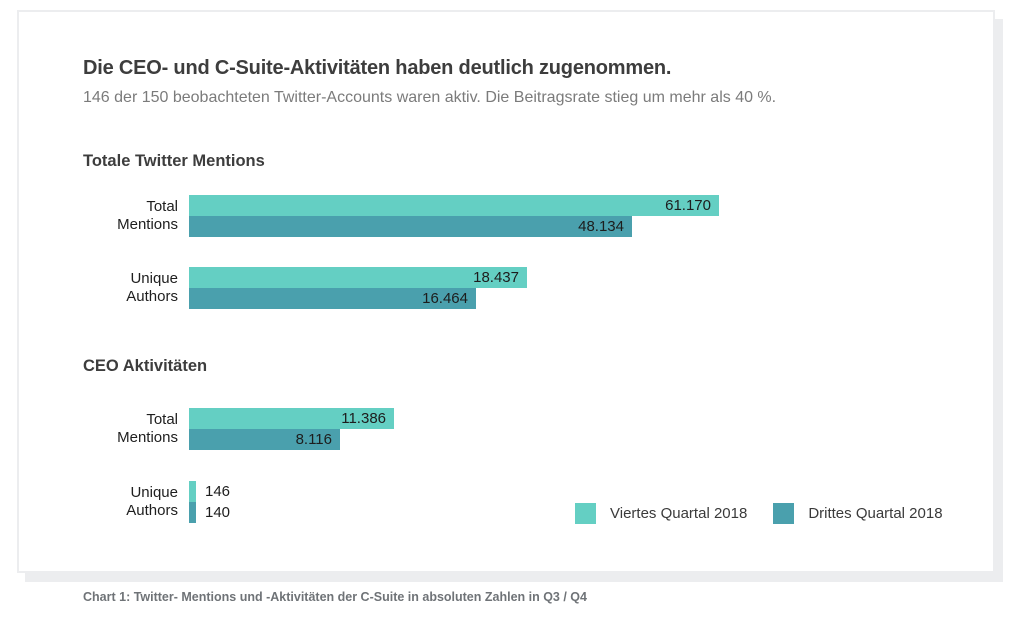  I want to click on bar-line: 140, so click(209, 512).